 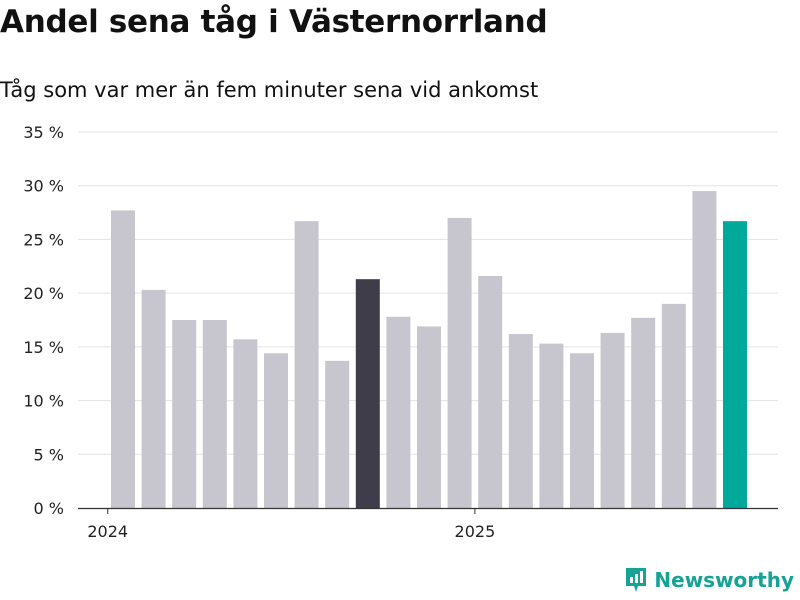 I want to click on y-tick-label: 30 %, so click(x=43, y=186).